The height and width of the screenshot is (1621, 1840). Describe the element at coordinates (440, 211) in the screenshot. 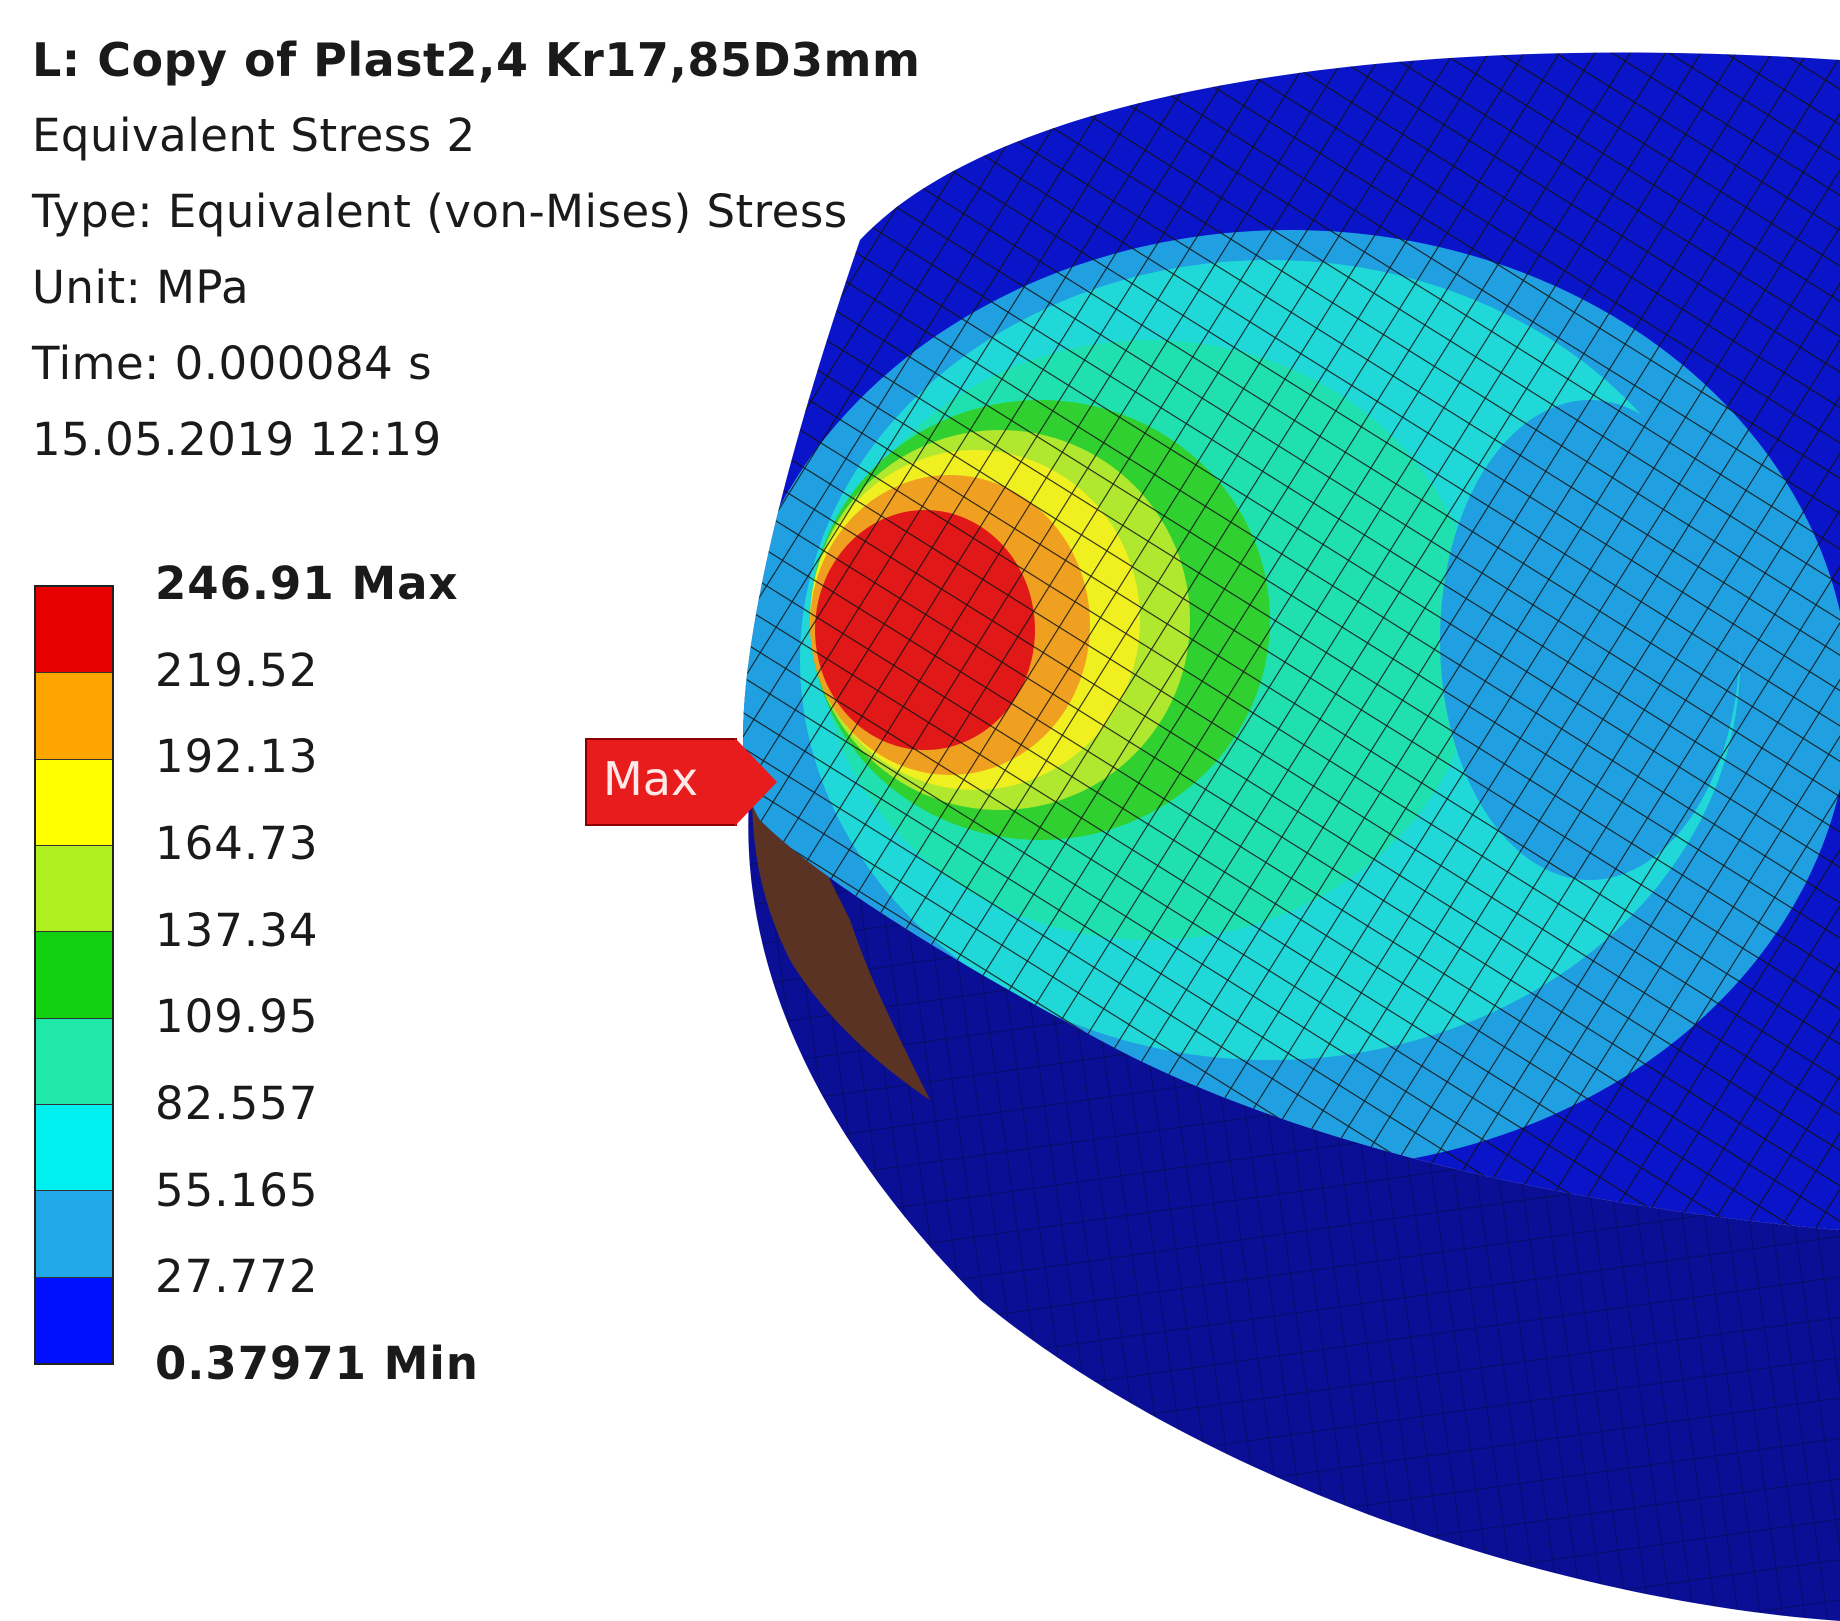

I see `result-type: Type: Equivalent (von-Mises) Stress` at that location.